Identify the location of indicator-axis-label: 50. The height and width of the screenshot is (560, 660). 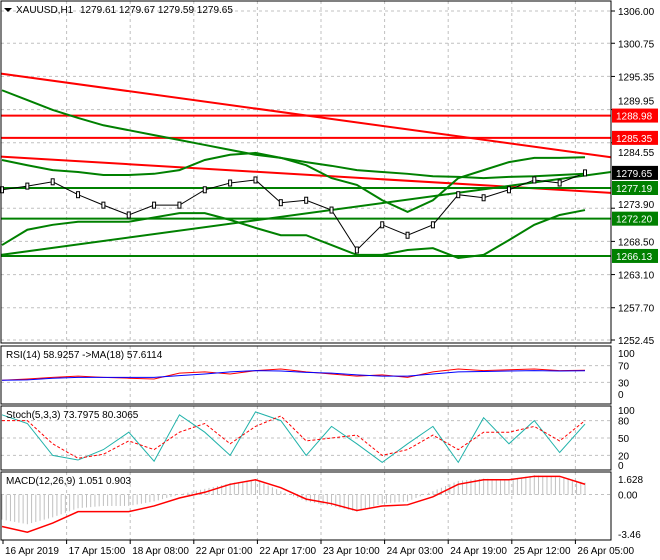
(624, 439).